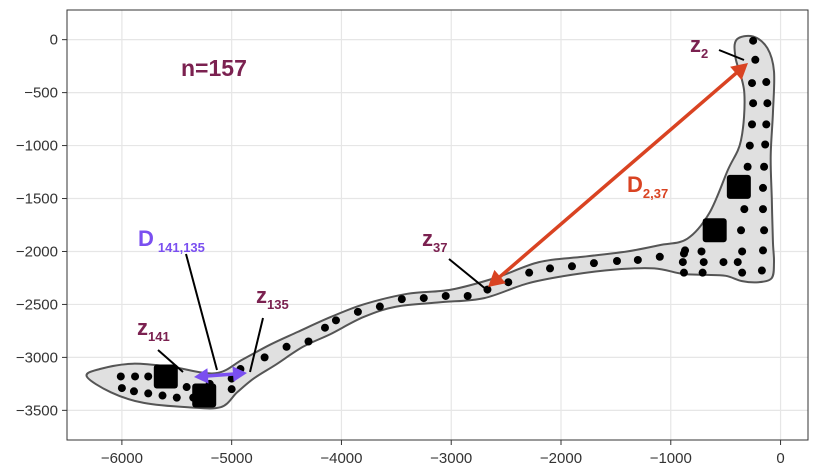  What do you see at coordinates (41, 225) in the screenshot?
I see `y-axis: 0 −500 −1000 −1500 −2000 −2500 −3000 −3500` at bounding box center [41, 225].